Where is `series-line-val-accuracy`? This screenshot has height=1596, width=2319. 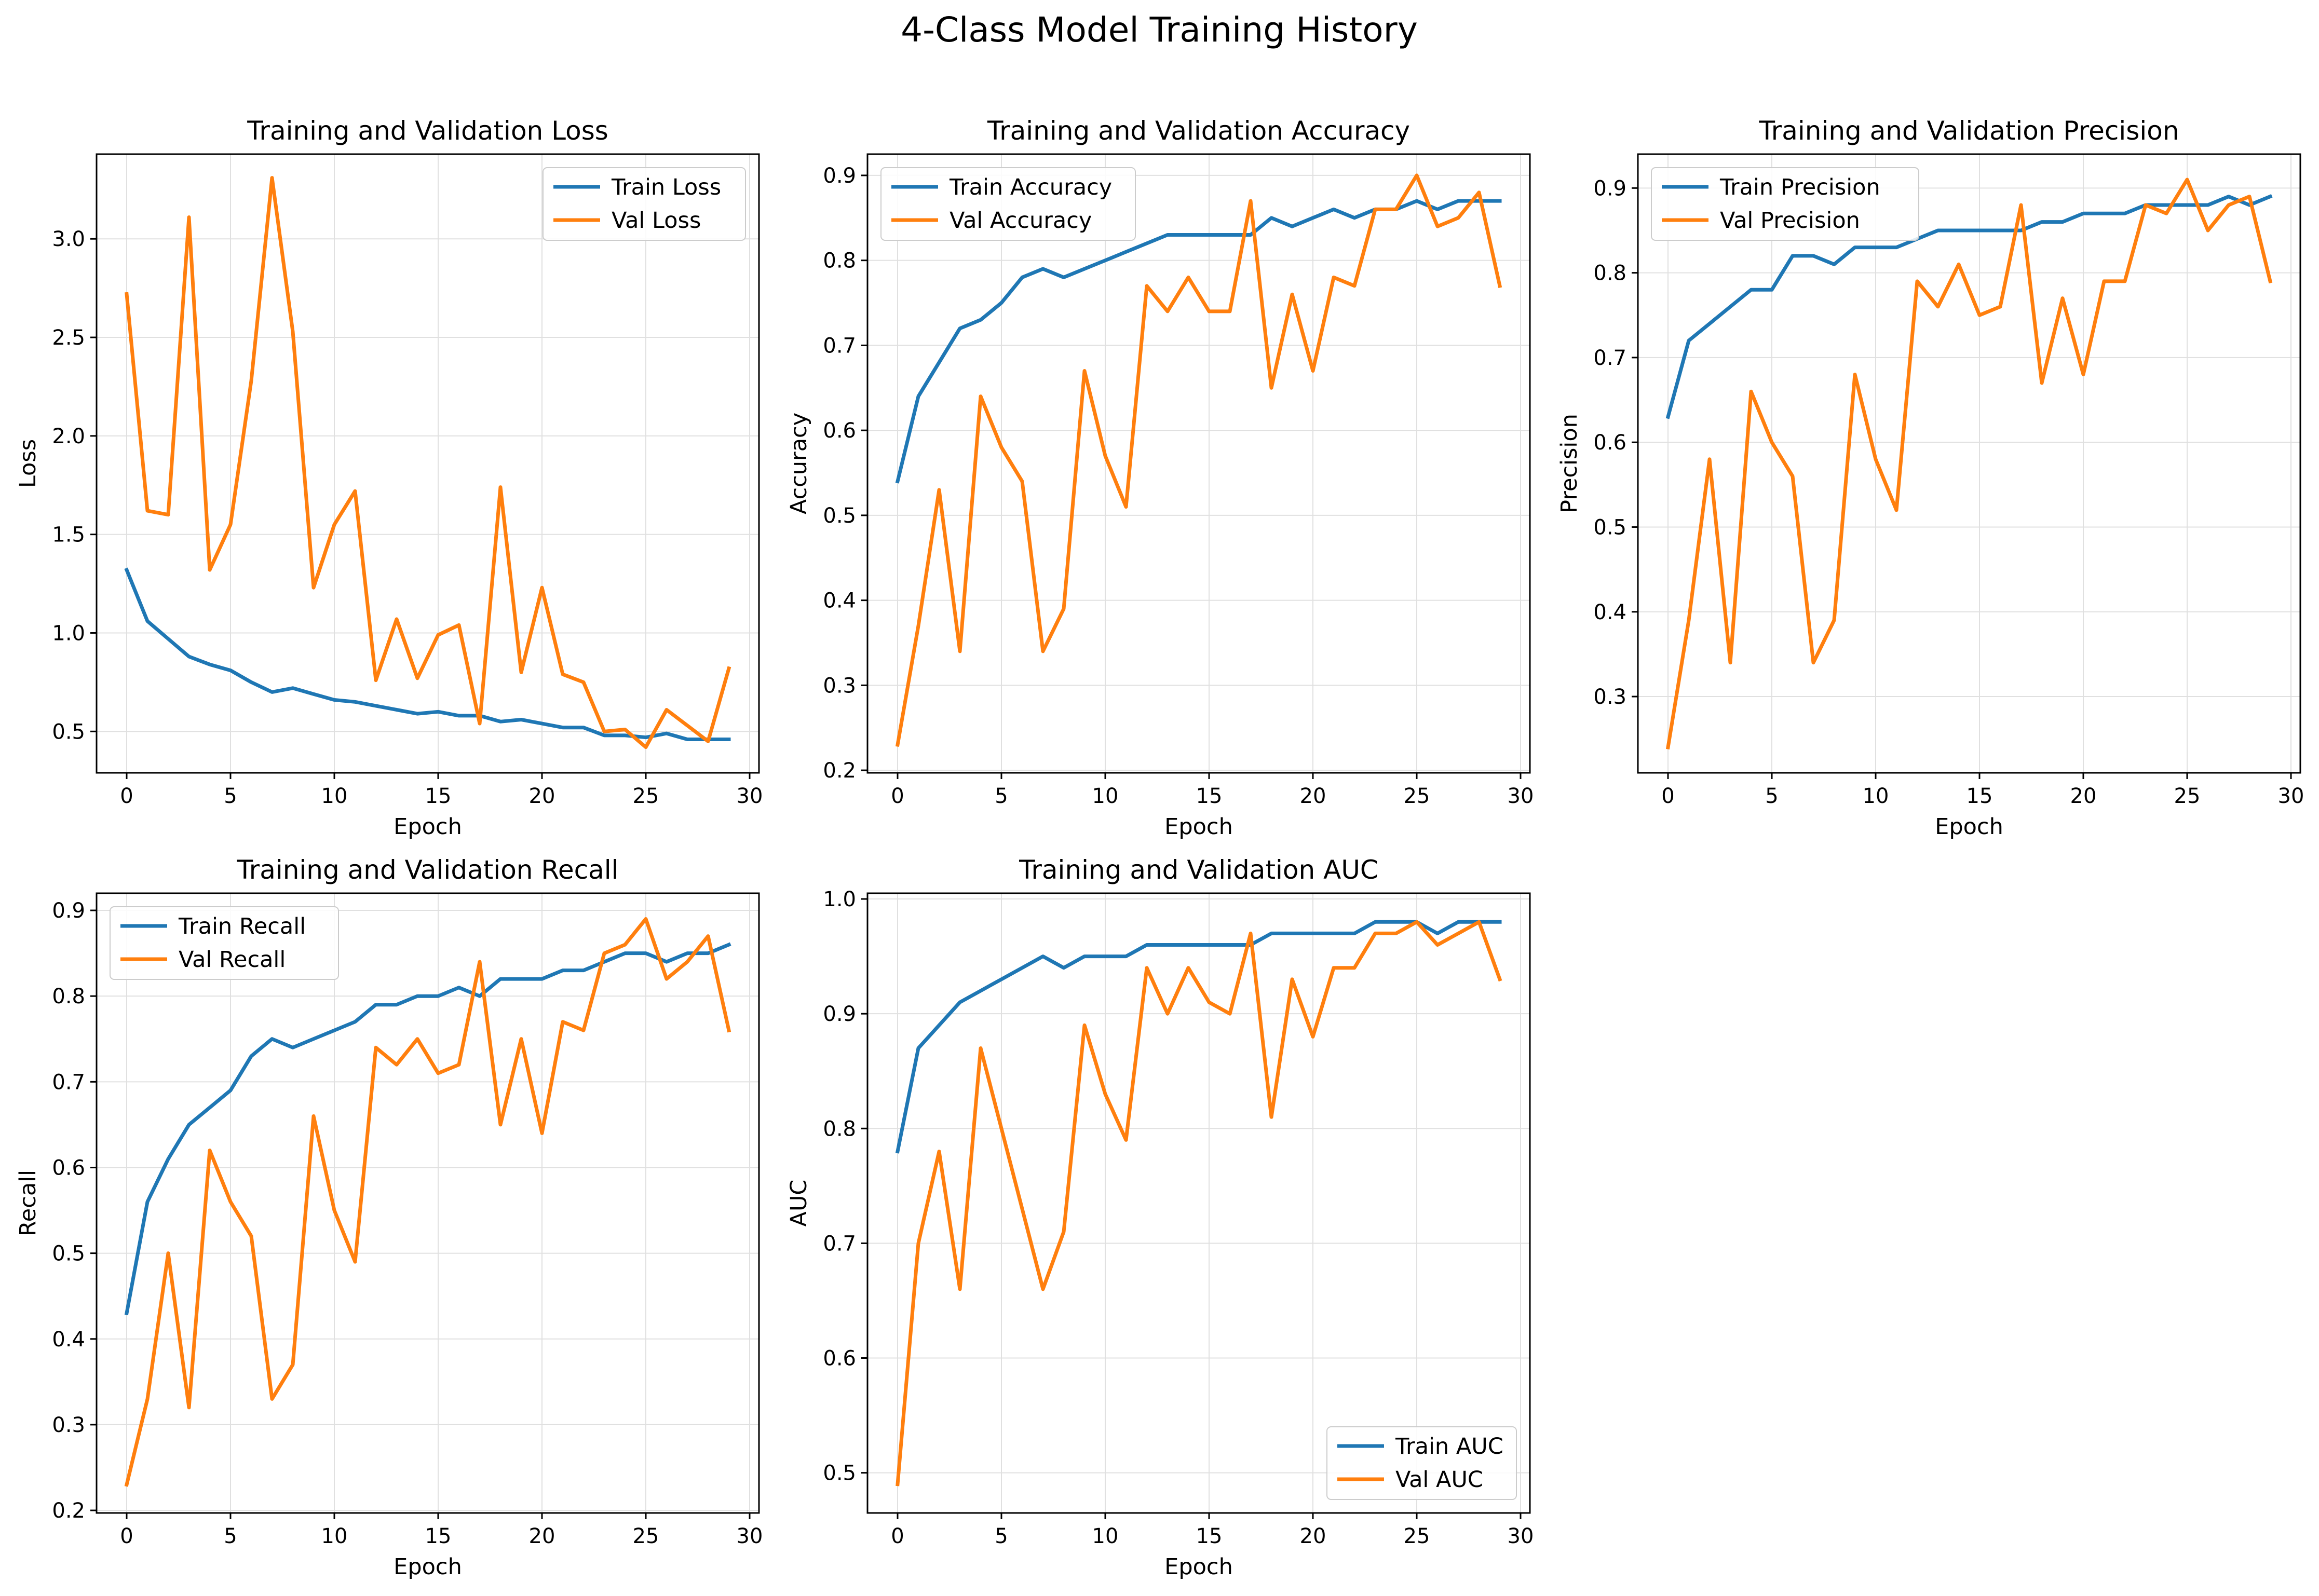 series-line-val-accuracy is located at coordinates (1198, 460).